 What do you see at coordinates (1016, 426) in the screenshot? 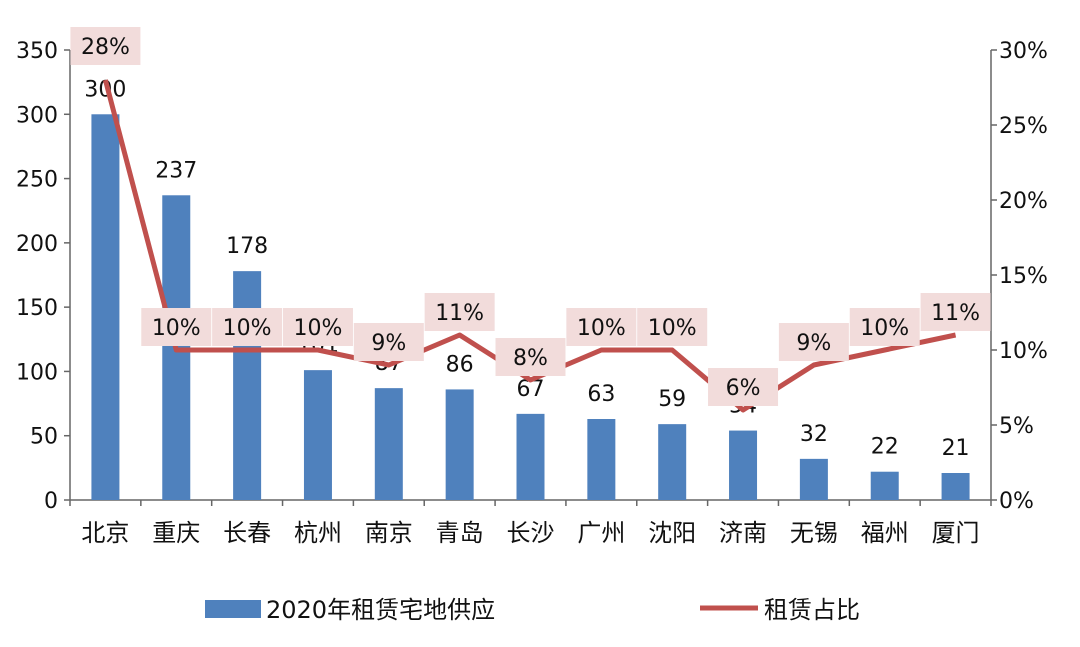
I see `y-right-tick-label: 5%` at bounding box center [1016, 426].